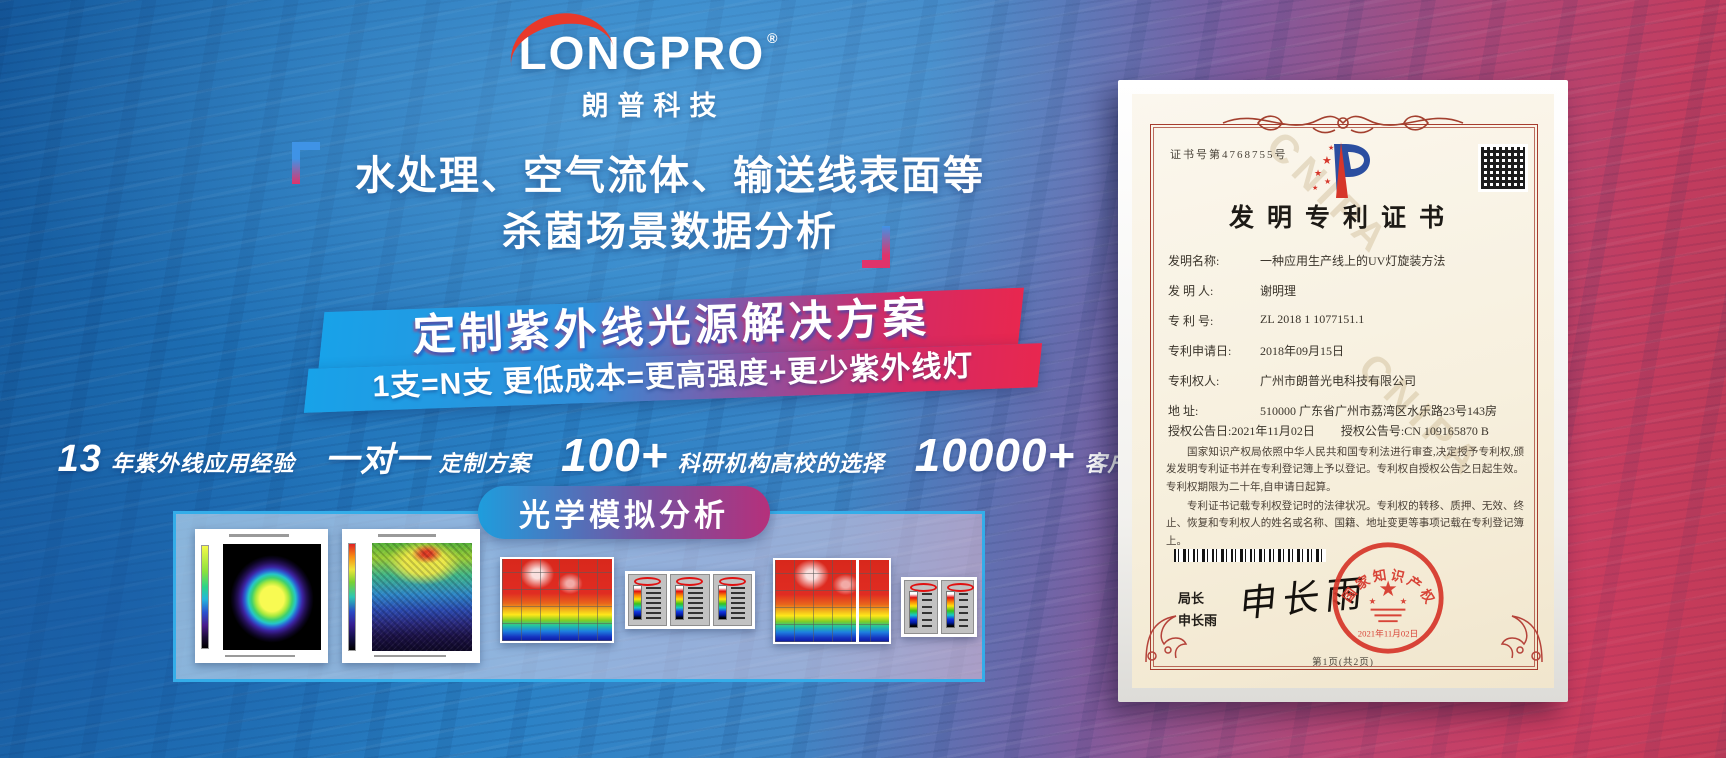 This screenshot has width=1726, height=758. I want to click on barcode, so click(1250, 555).